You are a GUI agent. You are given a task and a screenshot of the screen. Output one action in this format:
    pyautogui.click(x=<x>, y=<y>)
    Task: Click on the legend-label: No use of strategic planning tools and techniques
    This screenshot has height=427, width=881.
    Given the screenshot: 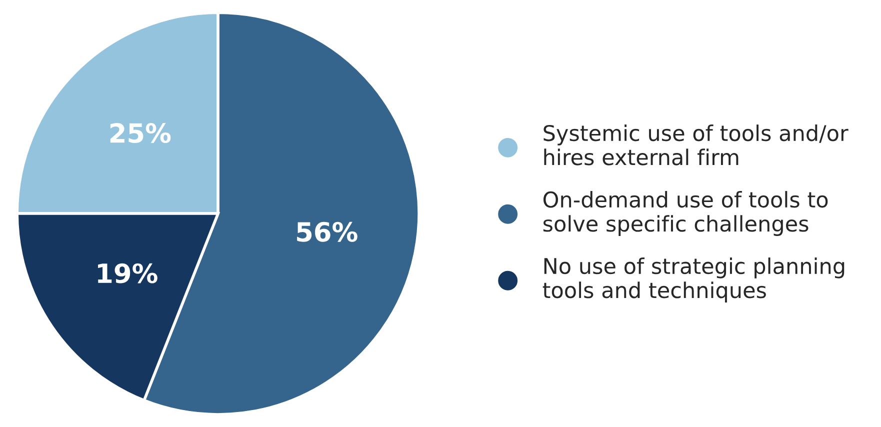 What is the action you would take?
    pyautogui.click(x=693, y=280)
    